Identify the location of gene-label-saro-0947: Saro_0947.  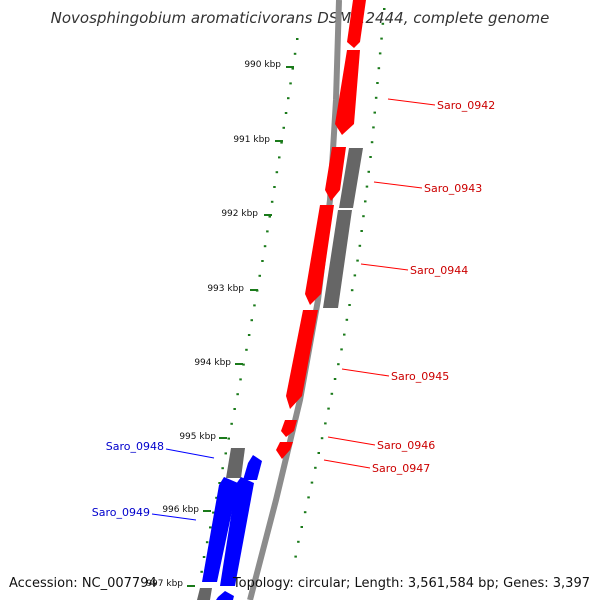
(401, 468).